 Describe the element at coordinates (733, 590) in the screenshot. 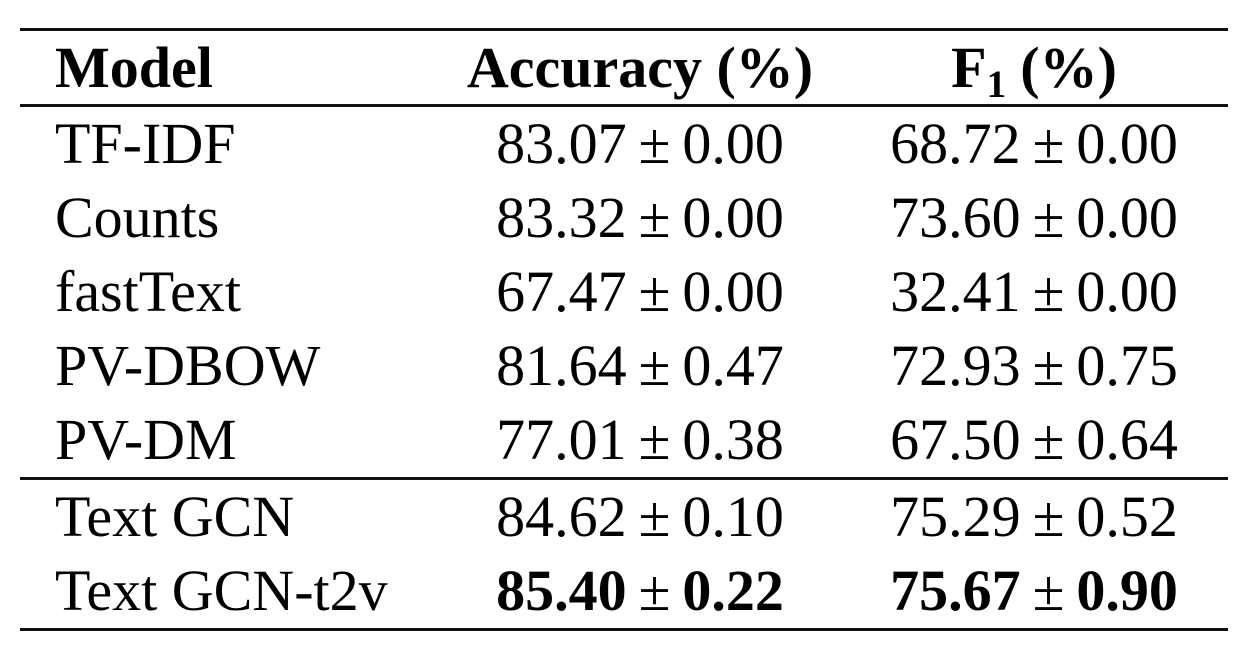

I see `accuracy-std: 0.22` at that location.